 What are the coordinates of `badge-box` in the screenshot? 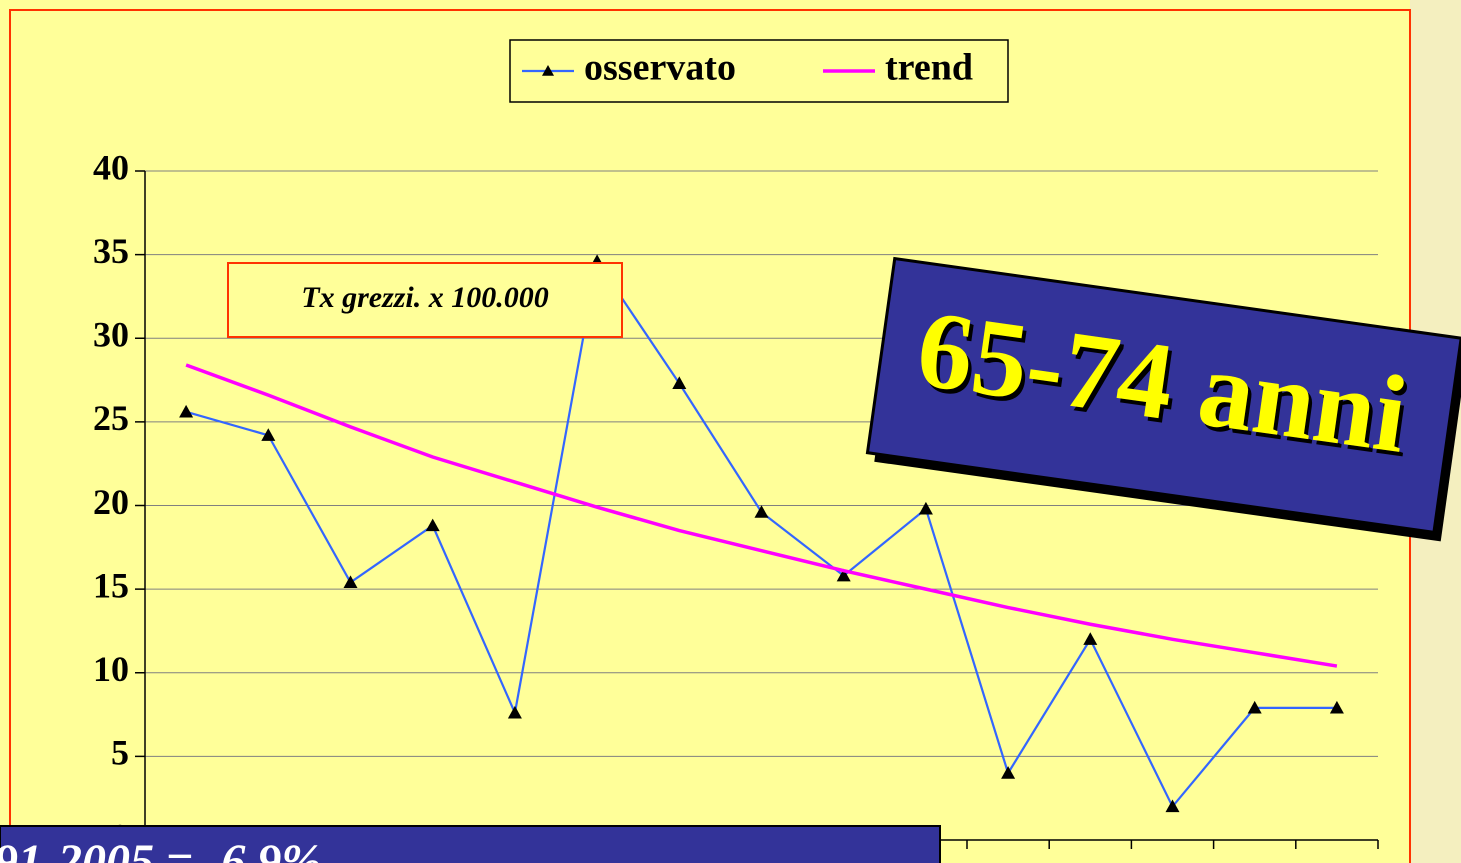 It's located at (1163, 395).